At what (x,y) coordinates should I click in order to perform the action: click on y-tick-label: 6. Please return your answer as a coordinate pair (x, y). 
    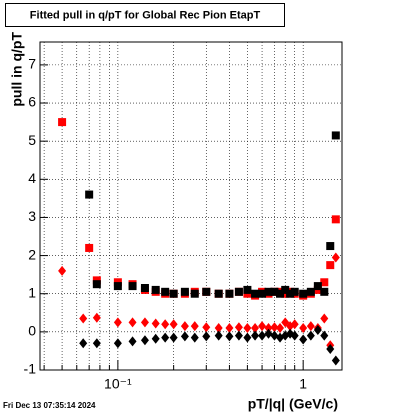
    Looking at the image, I should click on (32, 102).